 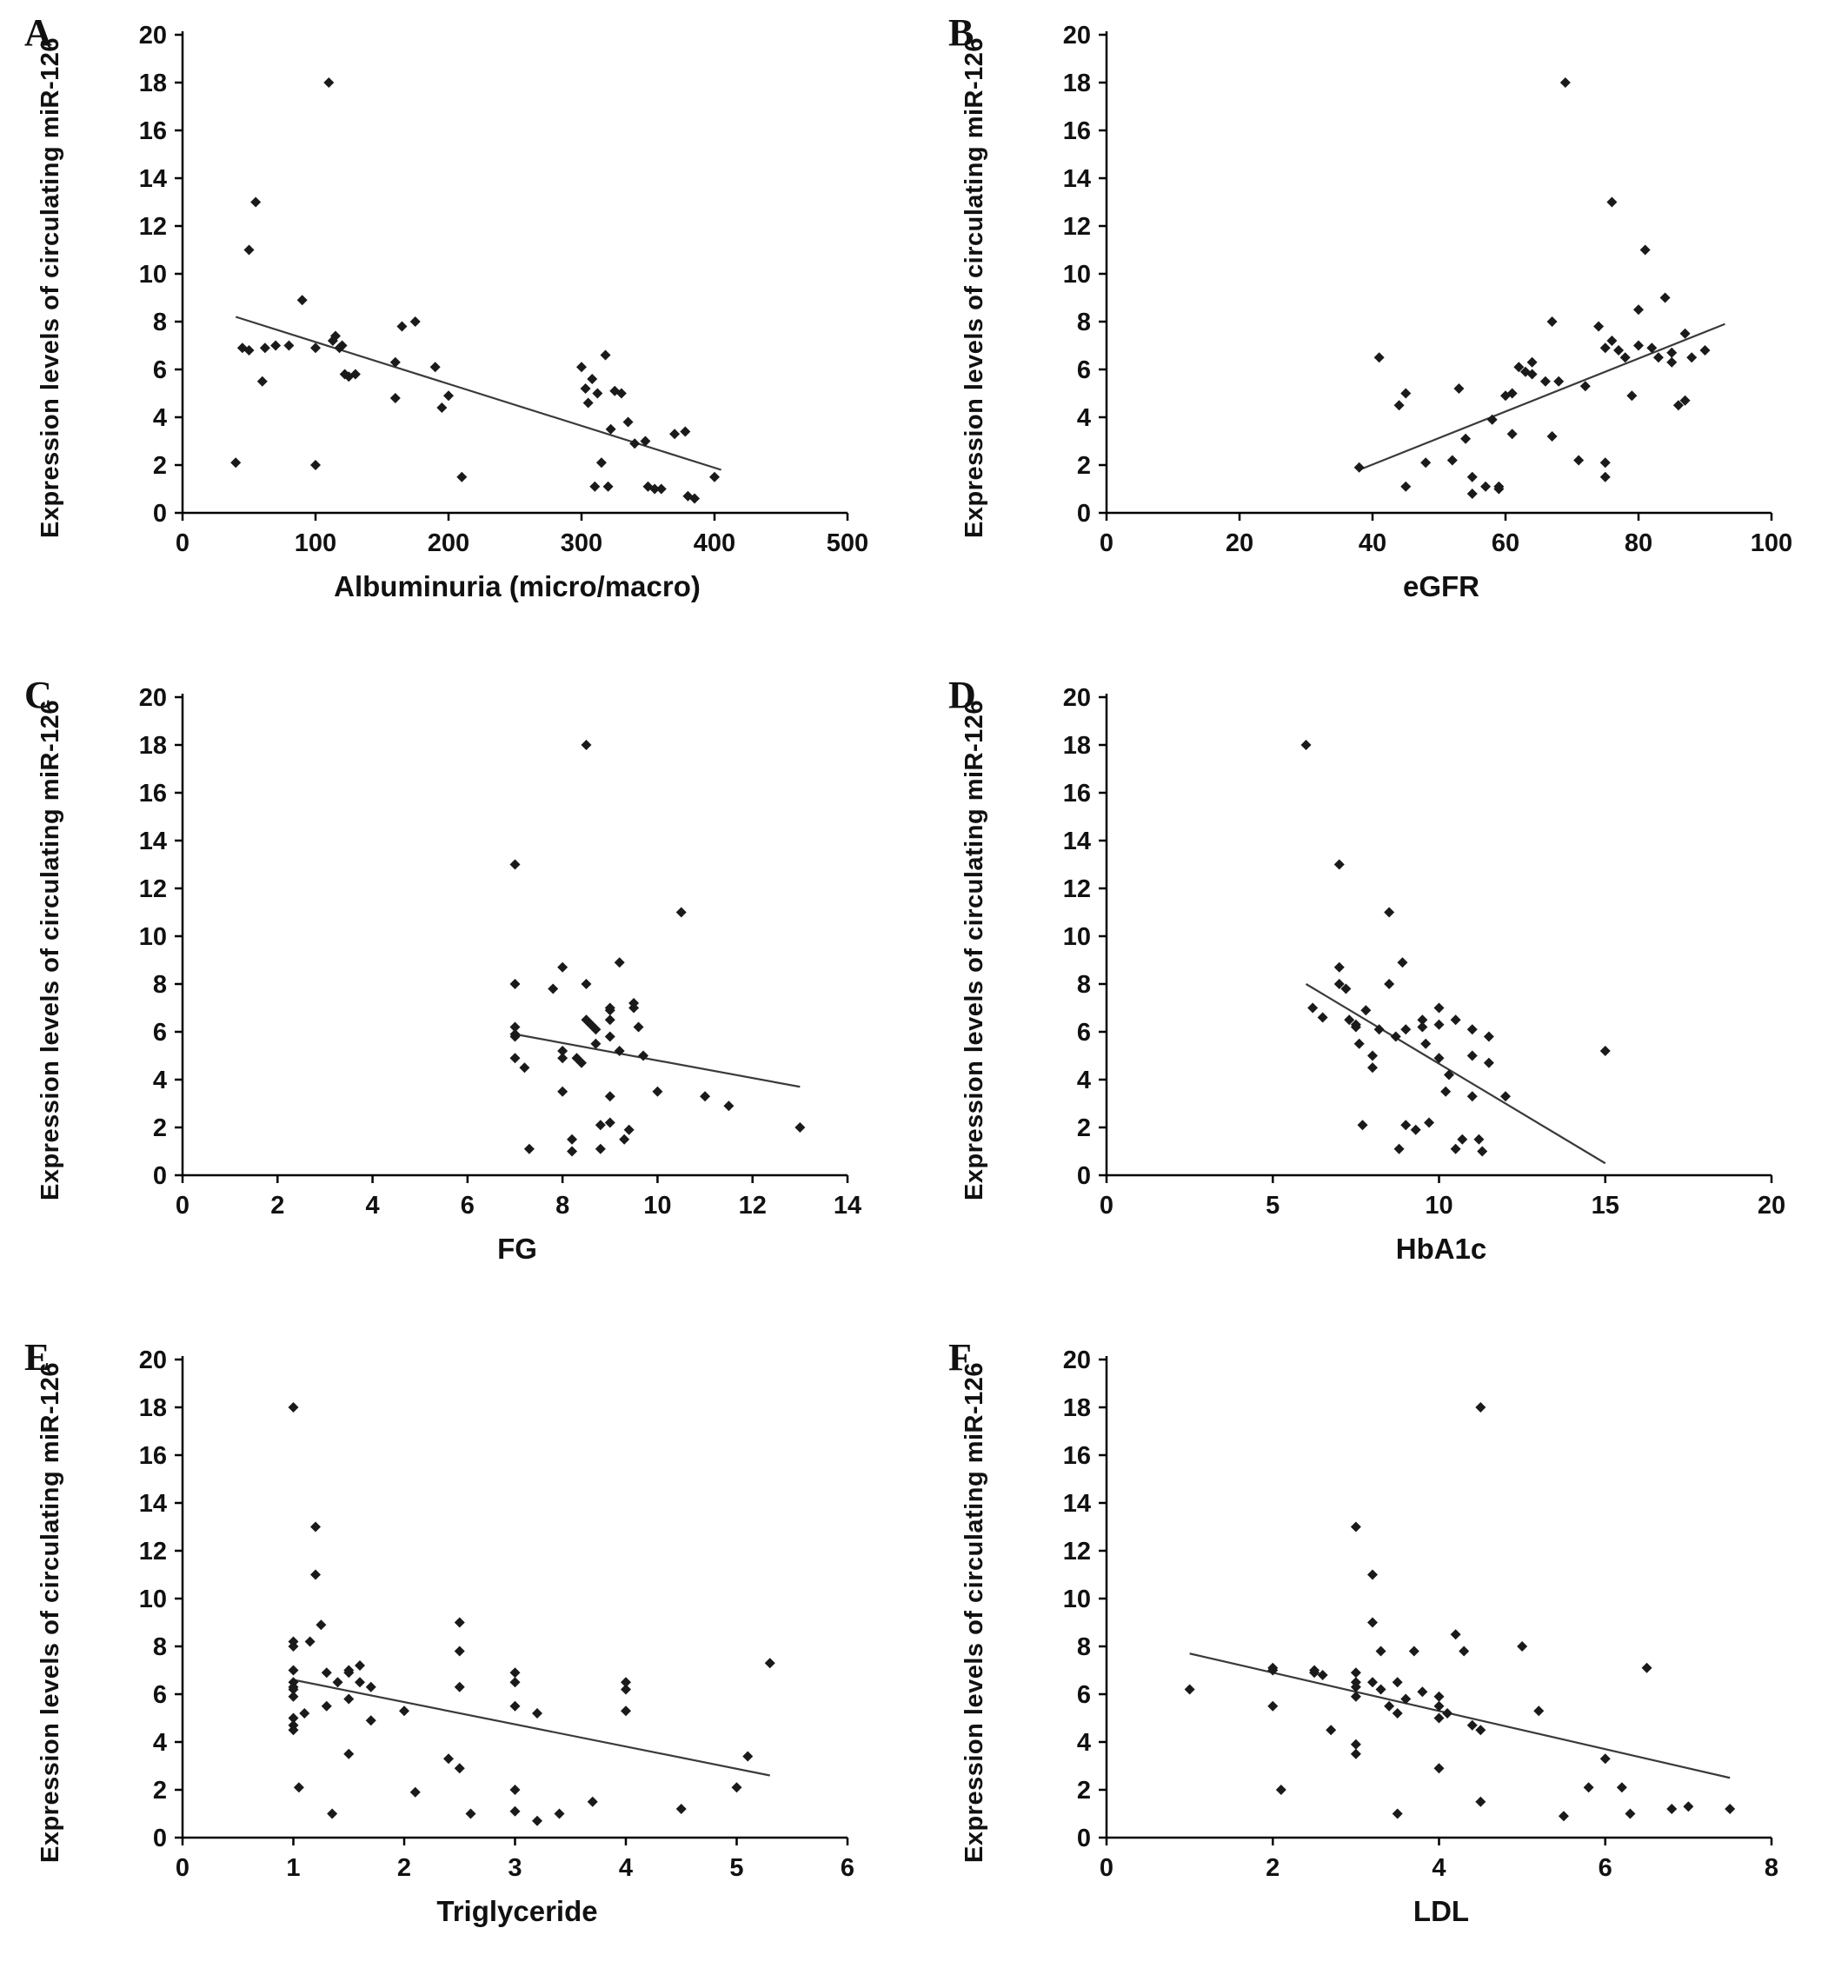 What do you see at coordinates (1438, 936) in the screenshot?
I see `axes` at bounding box center [1438, 936].